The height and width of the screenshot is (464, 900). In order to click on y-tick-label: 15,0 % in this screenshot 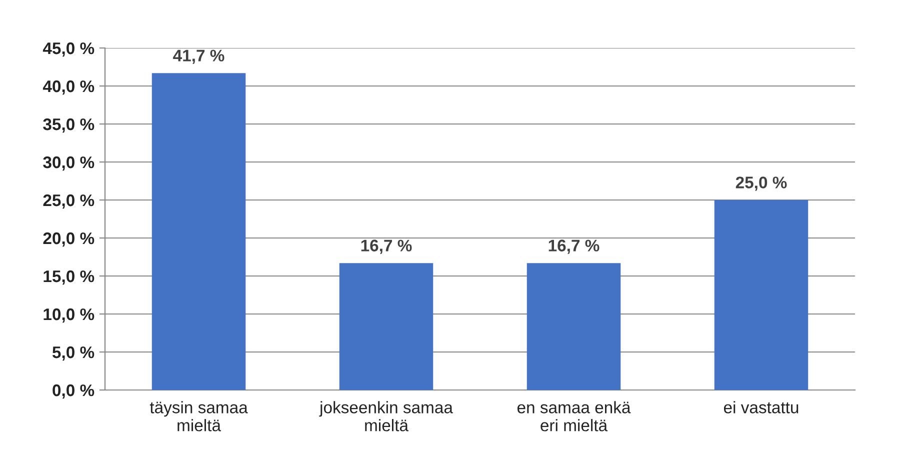, I will do `click(69, 277)`.